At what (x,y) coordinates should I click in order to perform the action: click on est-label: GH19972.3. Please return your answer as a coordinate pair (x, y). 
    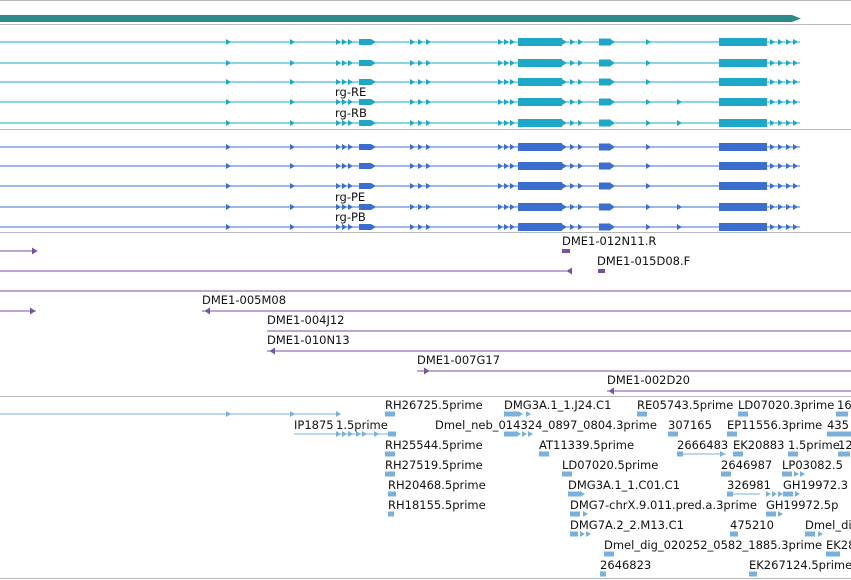
    Looking at the image, I should click on (815, 485).